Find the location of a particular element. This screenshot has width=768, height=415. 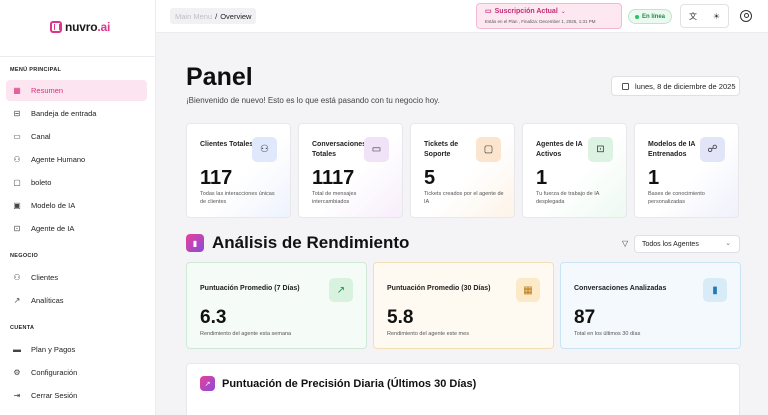

agent-filter-select: Todos los Agentes ⌄ is located at coordinates (687, 244).